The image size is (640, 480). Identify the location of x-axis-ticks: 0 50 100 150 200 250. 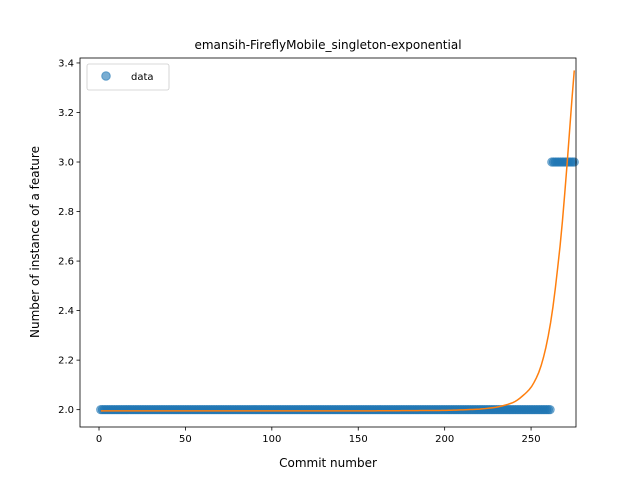
(318, 436).